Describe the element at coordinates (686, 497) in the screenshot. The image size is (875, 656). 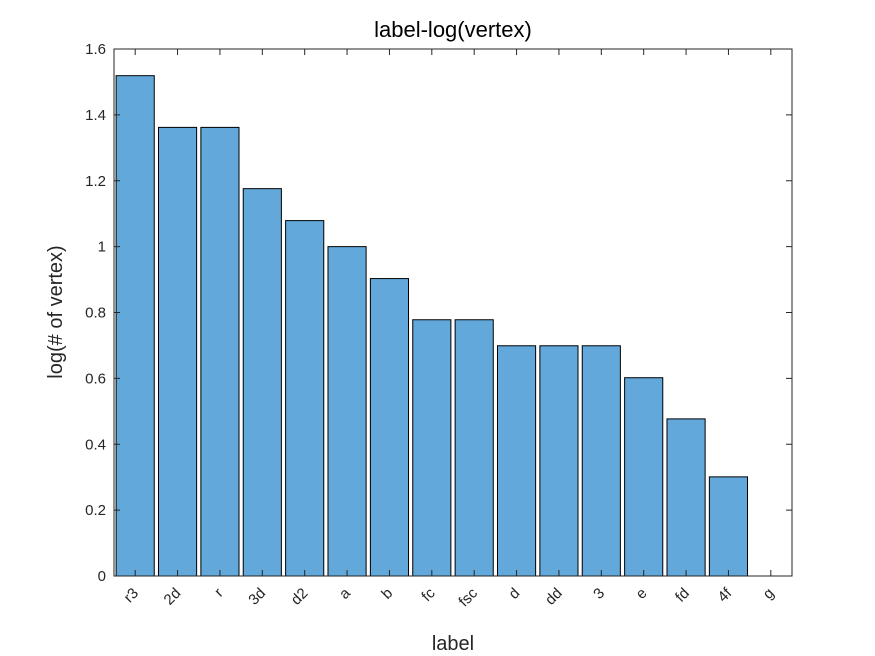
I see `bar-fd` at that location.